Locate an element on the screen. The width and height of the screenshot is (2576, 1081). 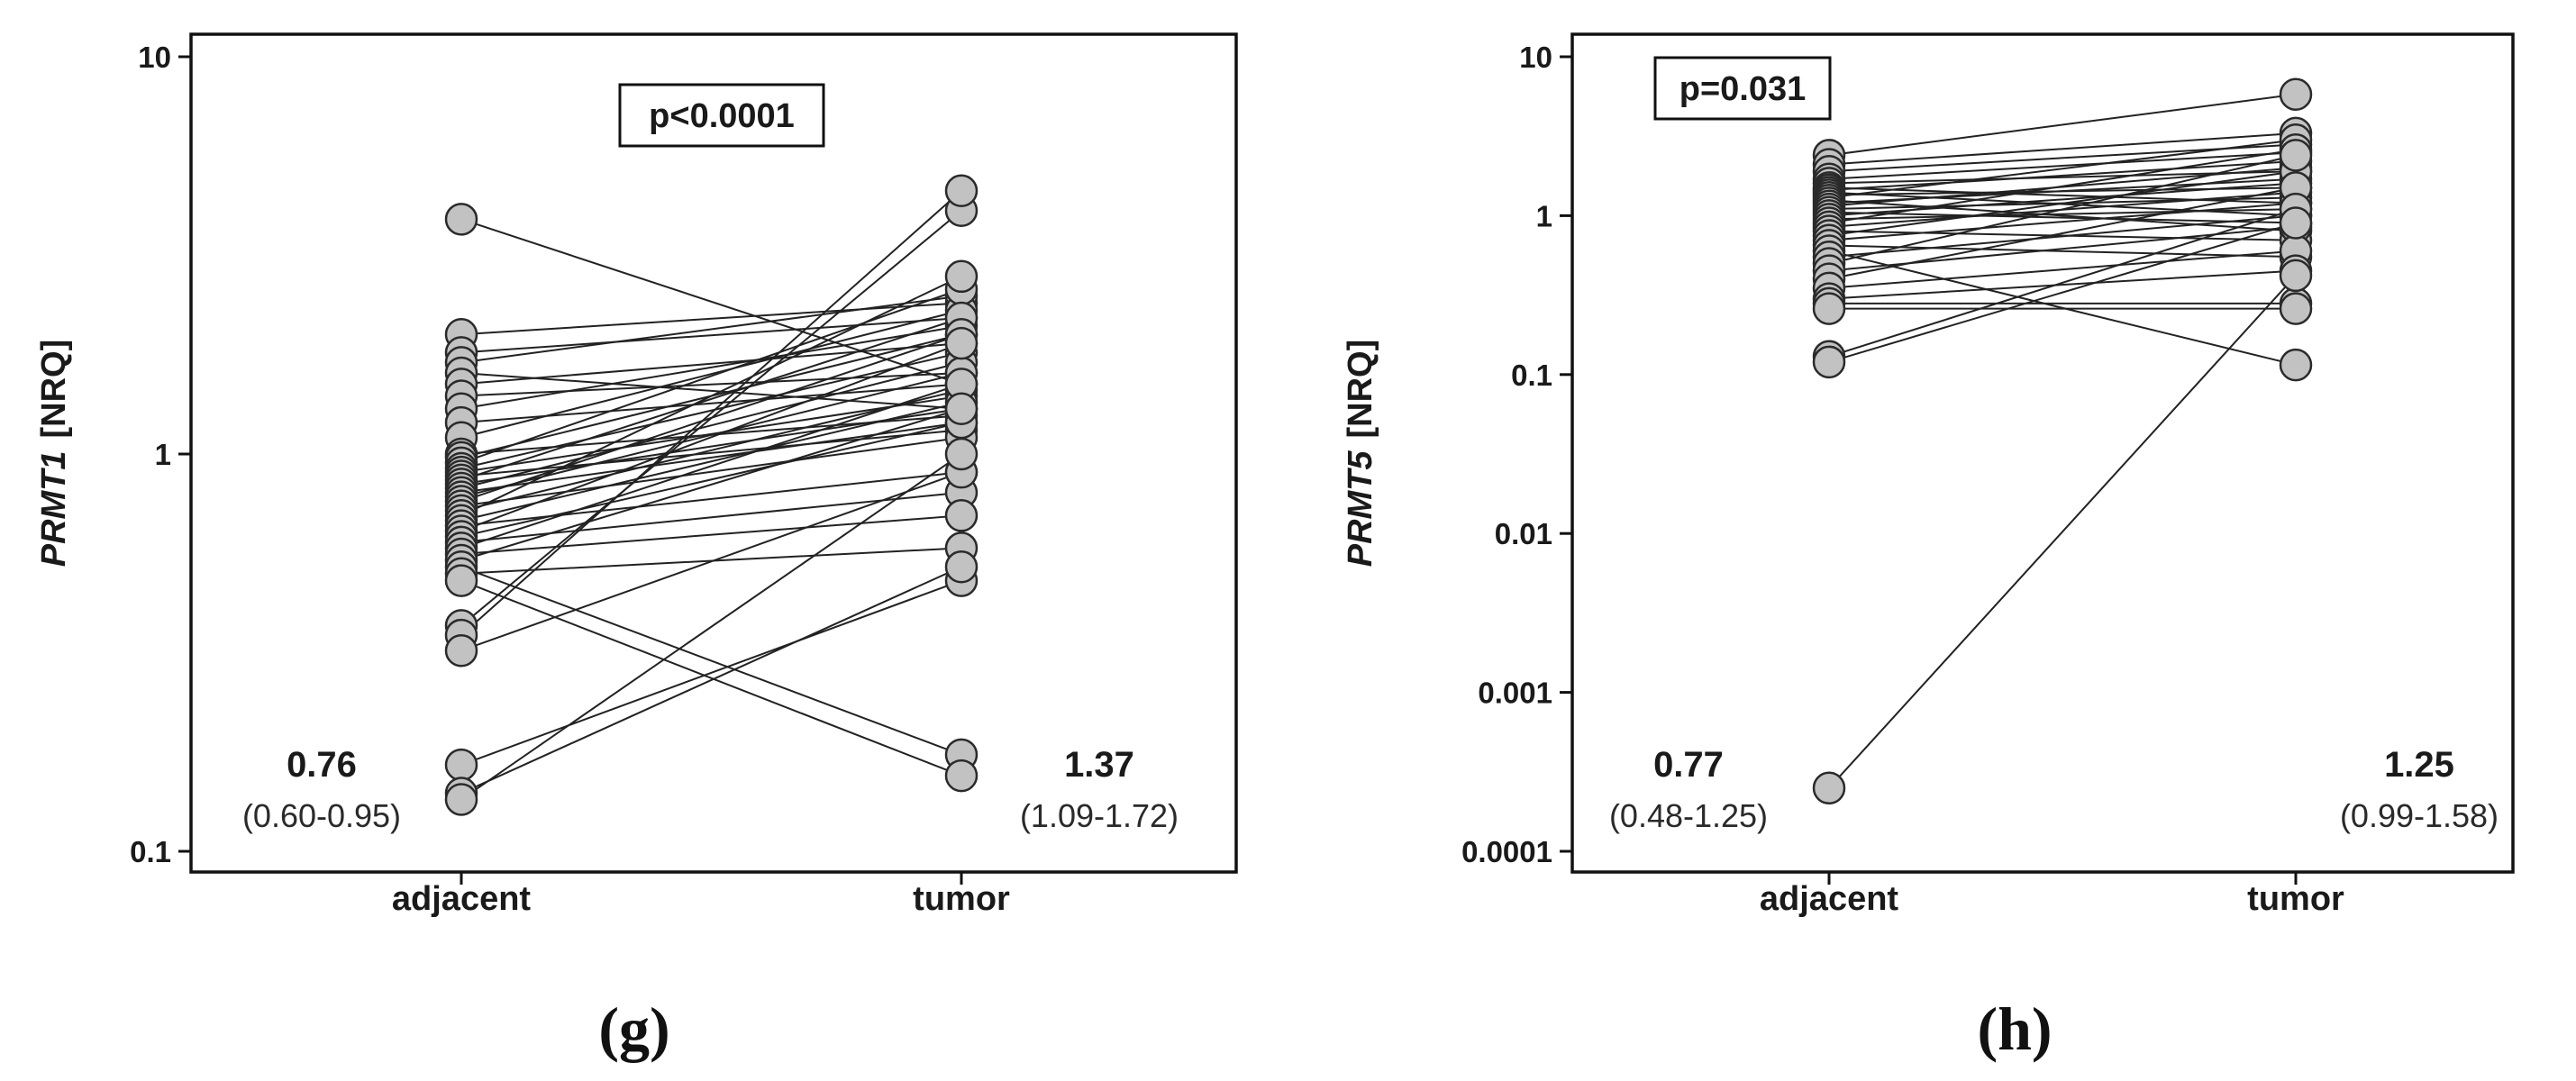
ci-tumor-g: (1.09-1.72) is located at coordinates (1099, 815).